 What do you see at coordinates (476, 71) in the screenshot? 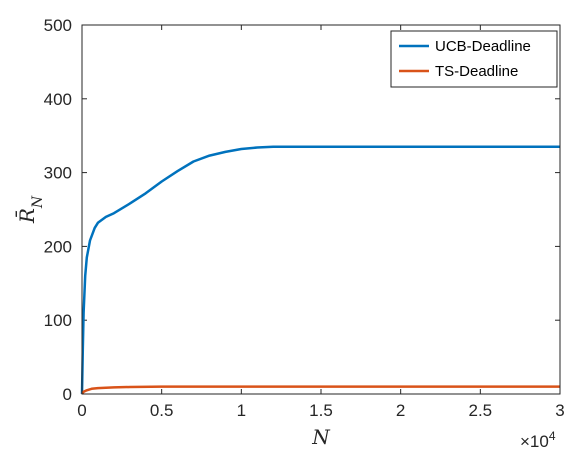
I see `legend-label: TS-Deadline` at bounding box center [476, 71].